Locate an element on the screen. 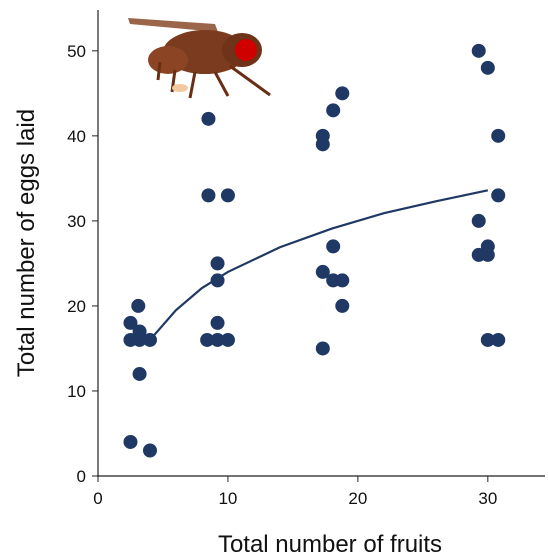  fly-illustration is located at coordinates (199, 58).